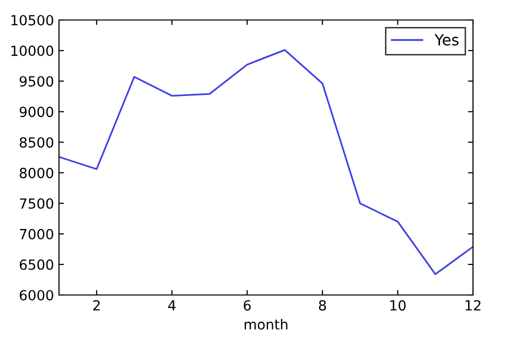  Describe the element at coordinates (172, 305) in the screenshot. I see `x-tick-label: 4` at that location.